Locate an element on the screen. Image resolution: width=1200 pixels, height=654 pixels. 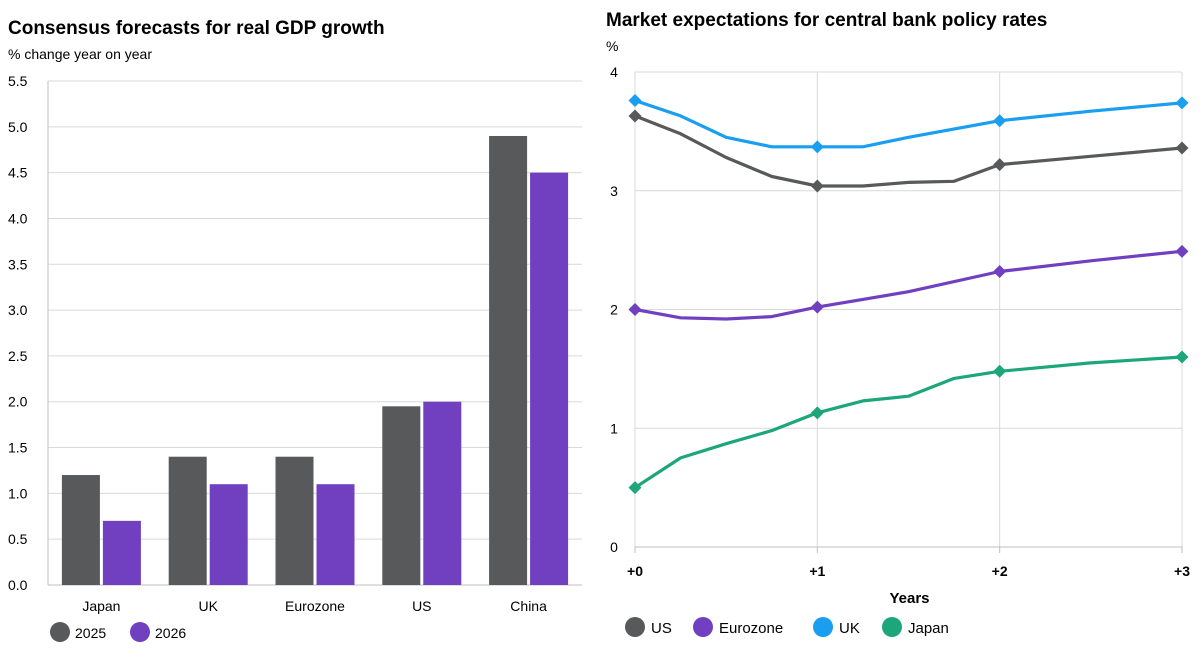
left-y-tick-label: 4.0 is located at coordinates (18, 218).